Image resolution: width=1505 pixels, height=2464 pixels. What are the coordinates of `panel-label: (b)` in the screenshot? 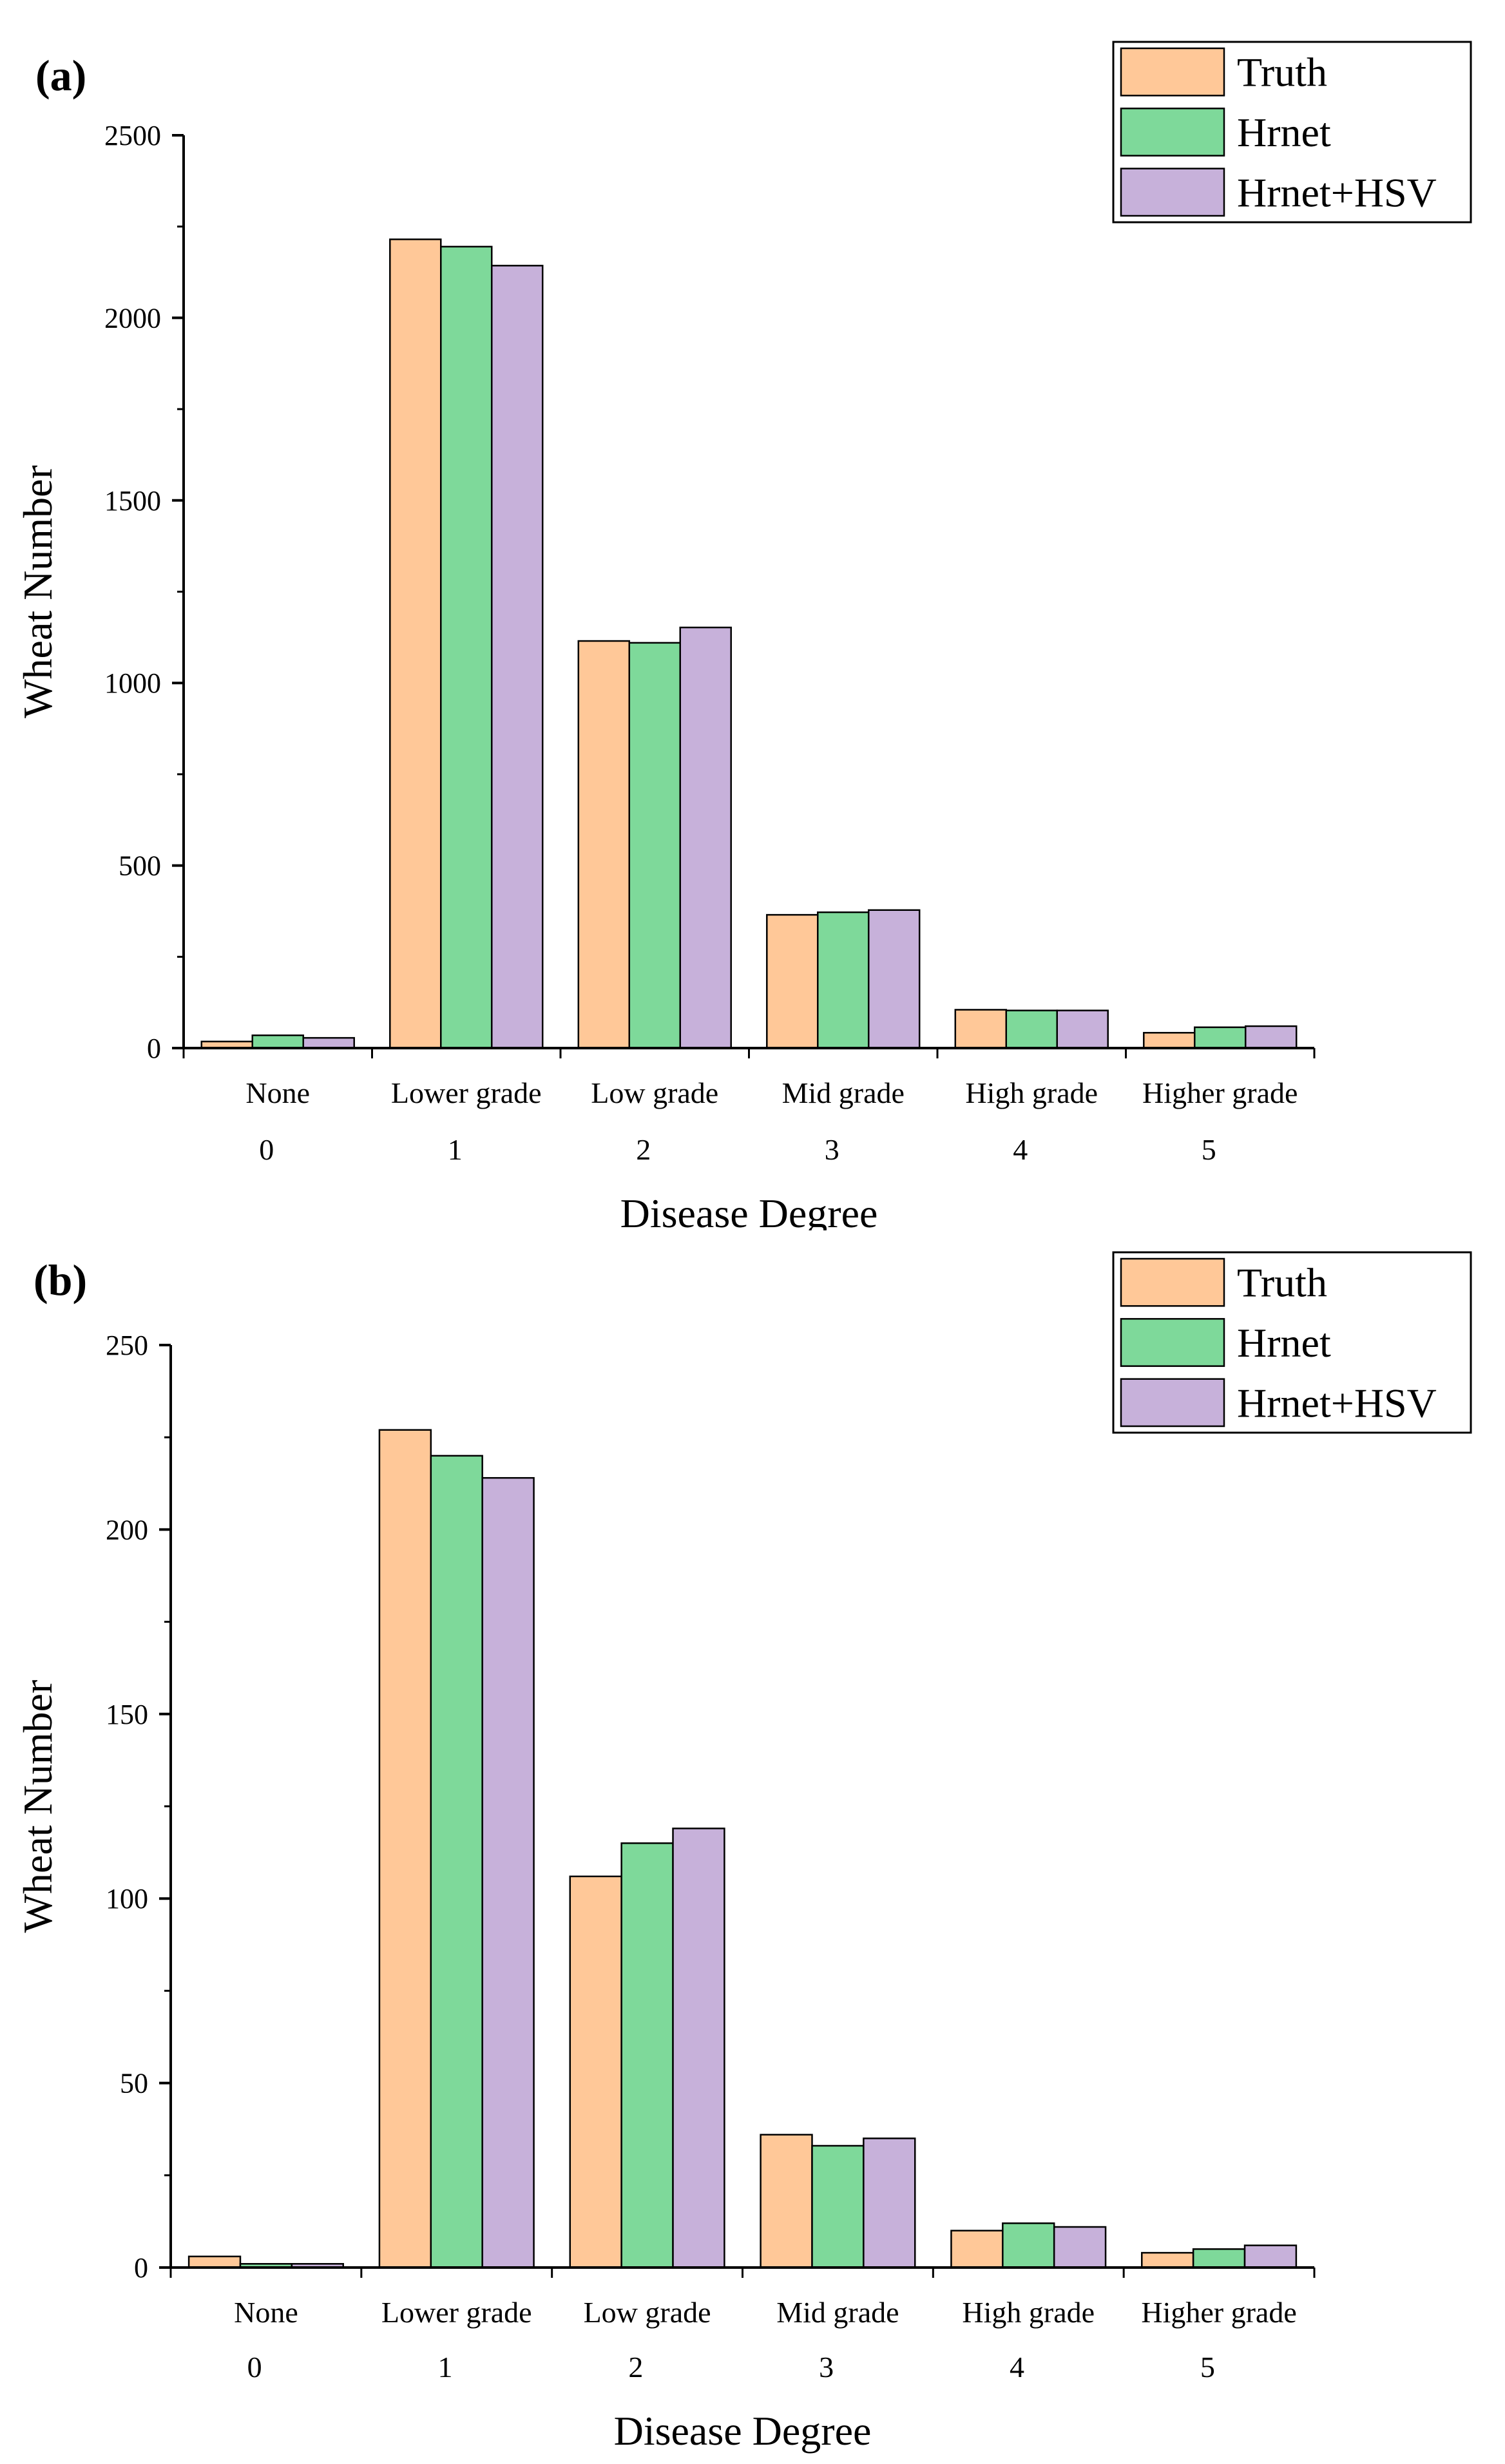 It's located at (60, 1280).